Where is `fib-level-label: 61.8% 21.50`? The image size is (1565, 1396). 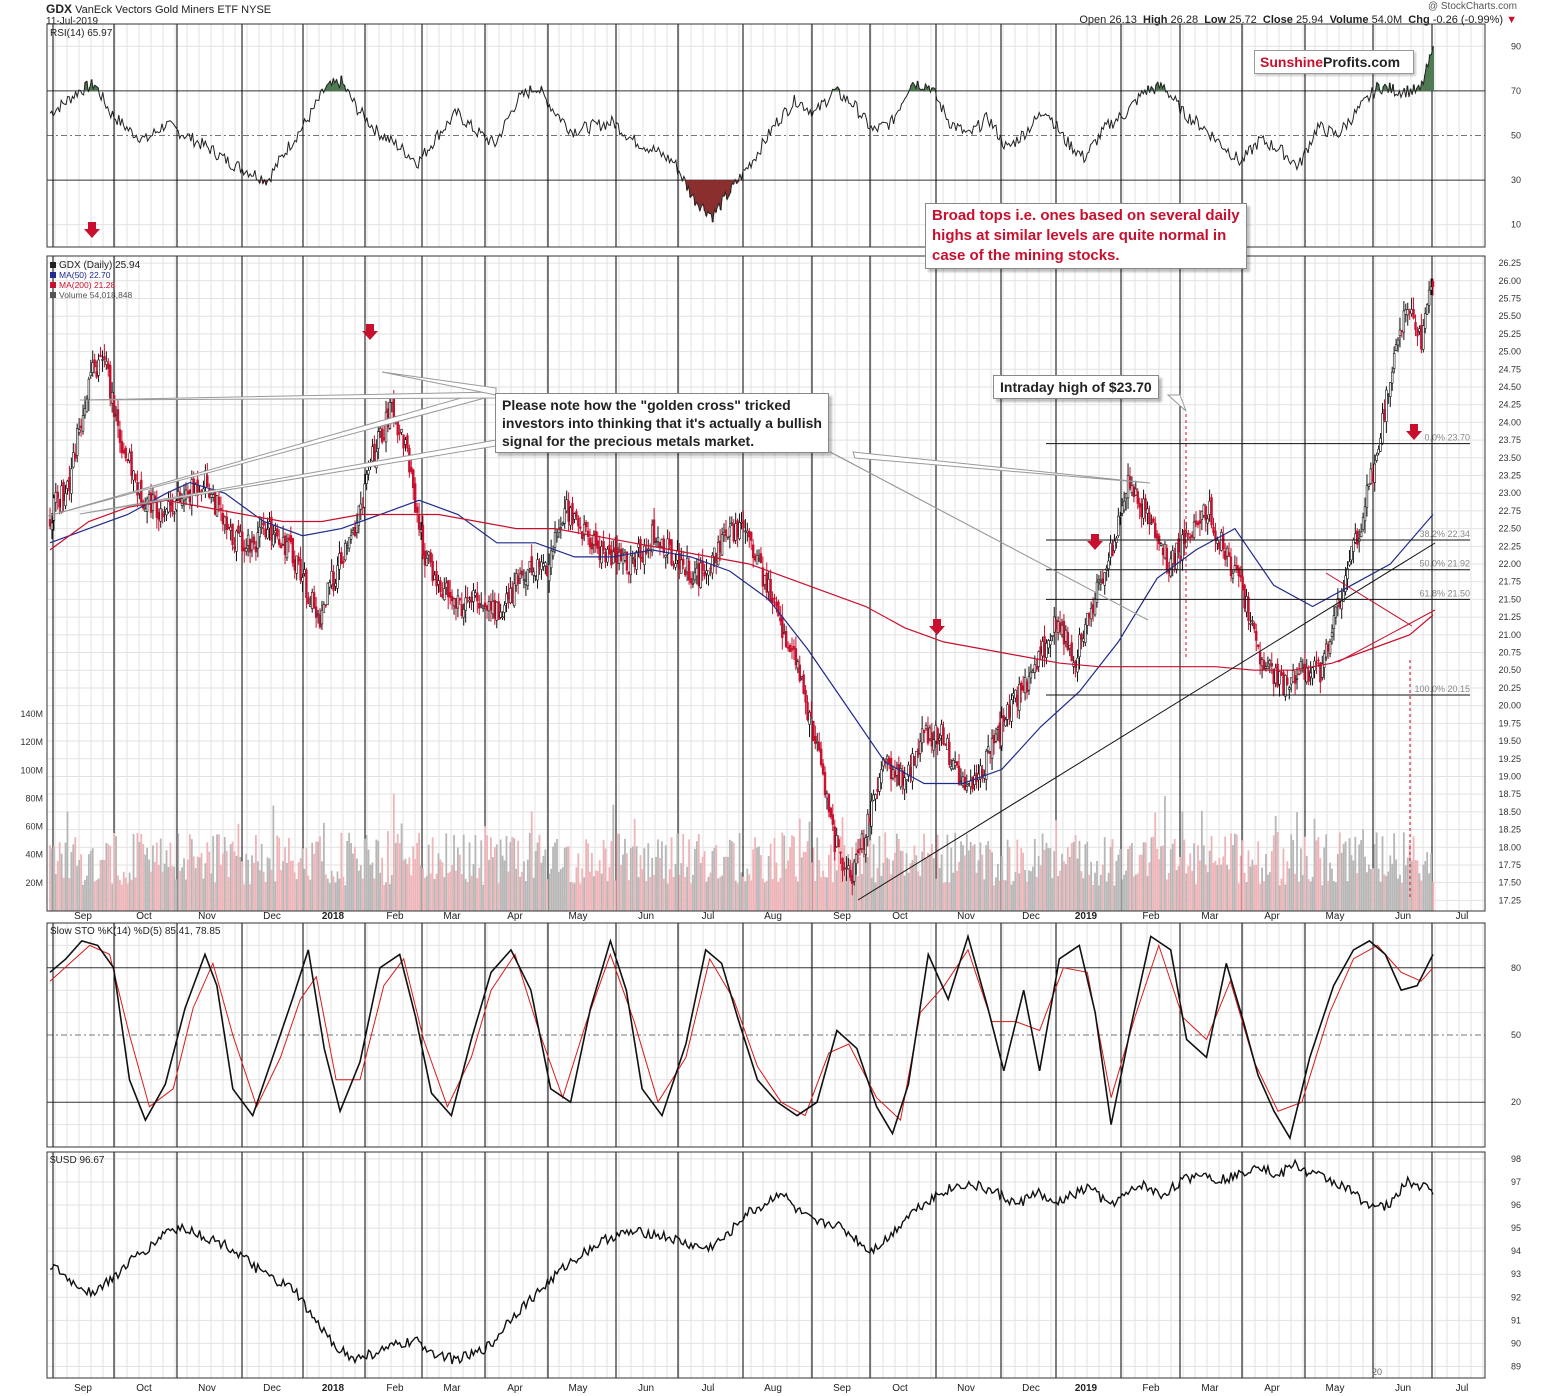 fib-level-label: 61.8% 21.50 is located at coordinates (1444, 593).